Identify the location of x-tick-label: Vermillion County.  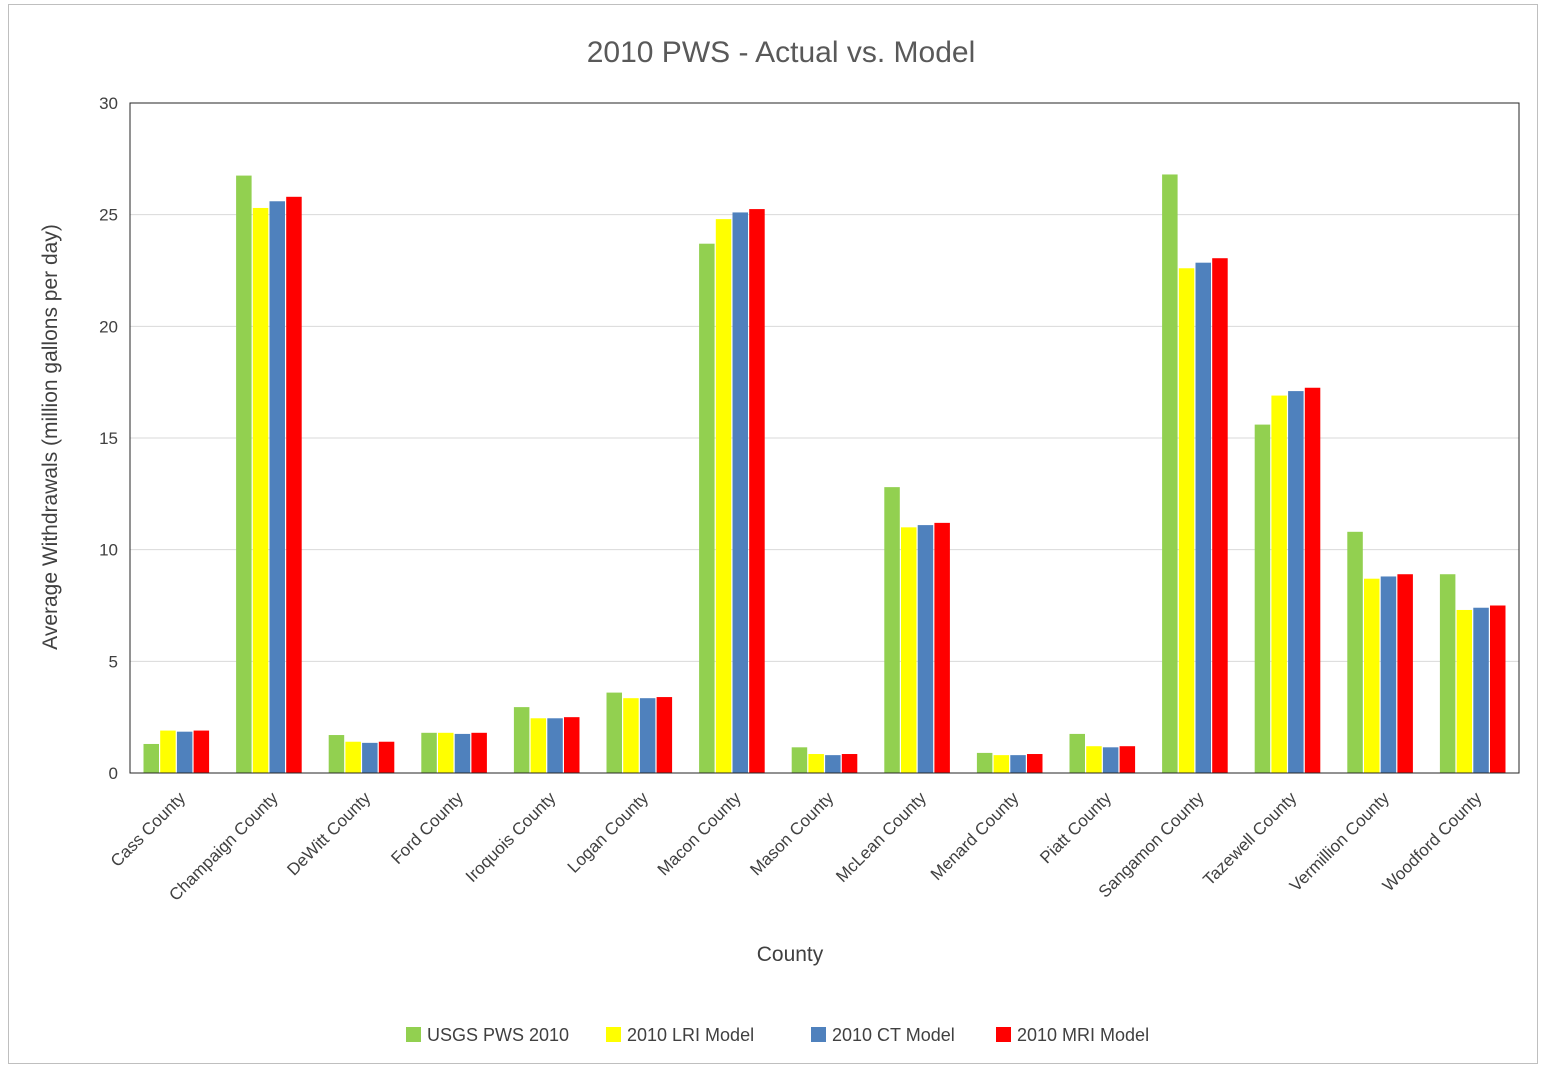
(1339, 841).